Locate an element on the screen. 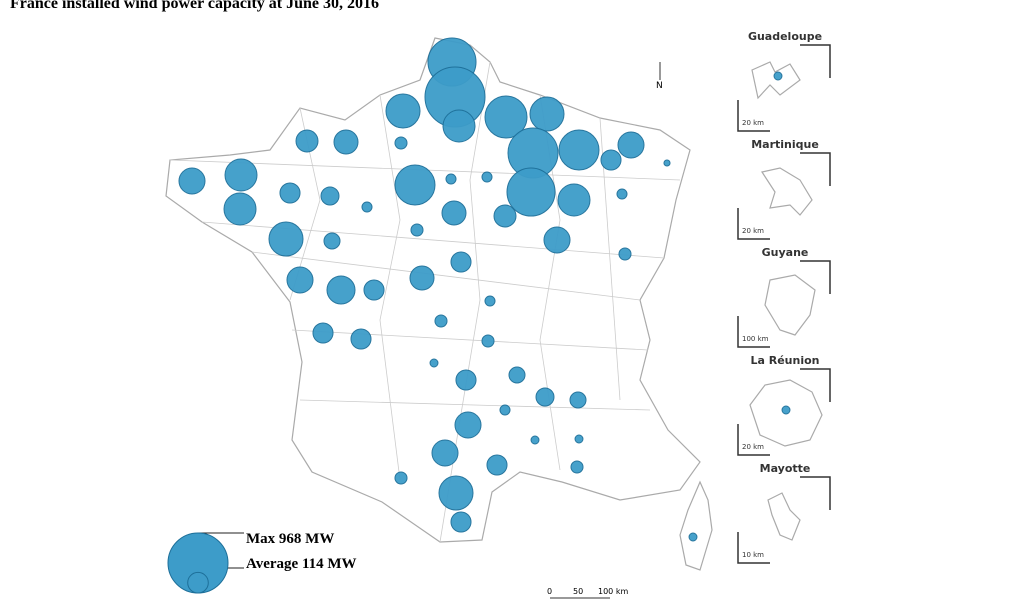 The height and width of the screenshot is (600, 1024). legend-label: Max 968 MW is located at coordinates (290, 539).